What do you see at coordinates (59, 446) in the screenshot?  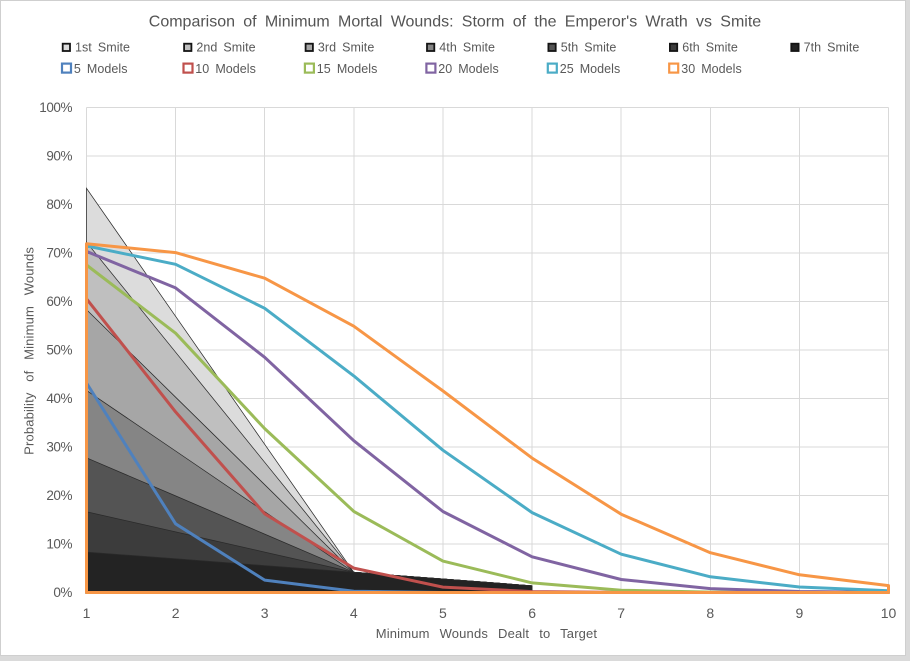 I see `svg-text: 30%` at bounding box center [59, 446].